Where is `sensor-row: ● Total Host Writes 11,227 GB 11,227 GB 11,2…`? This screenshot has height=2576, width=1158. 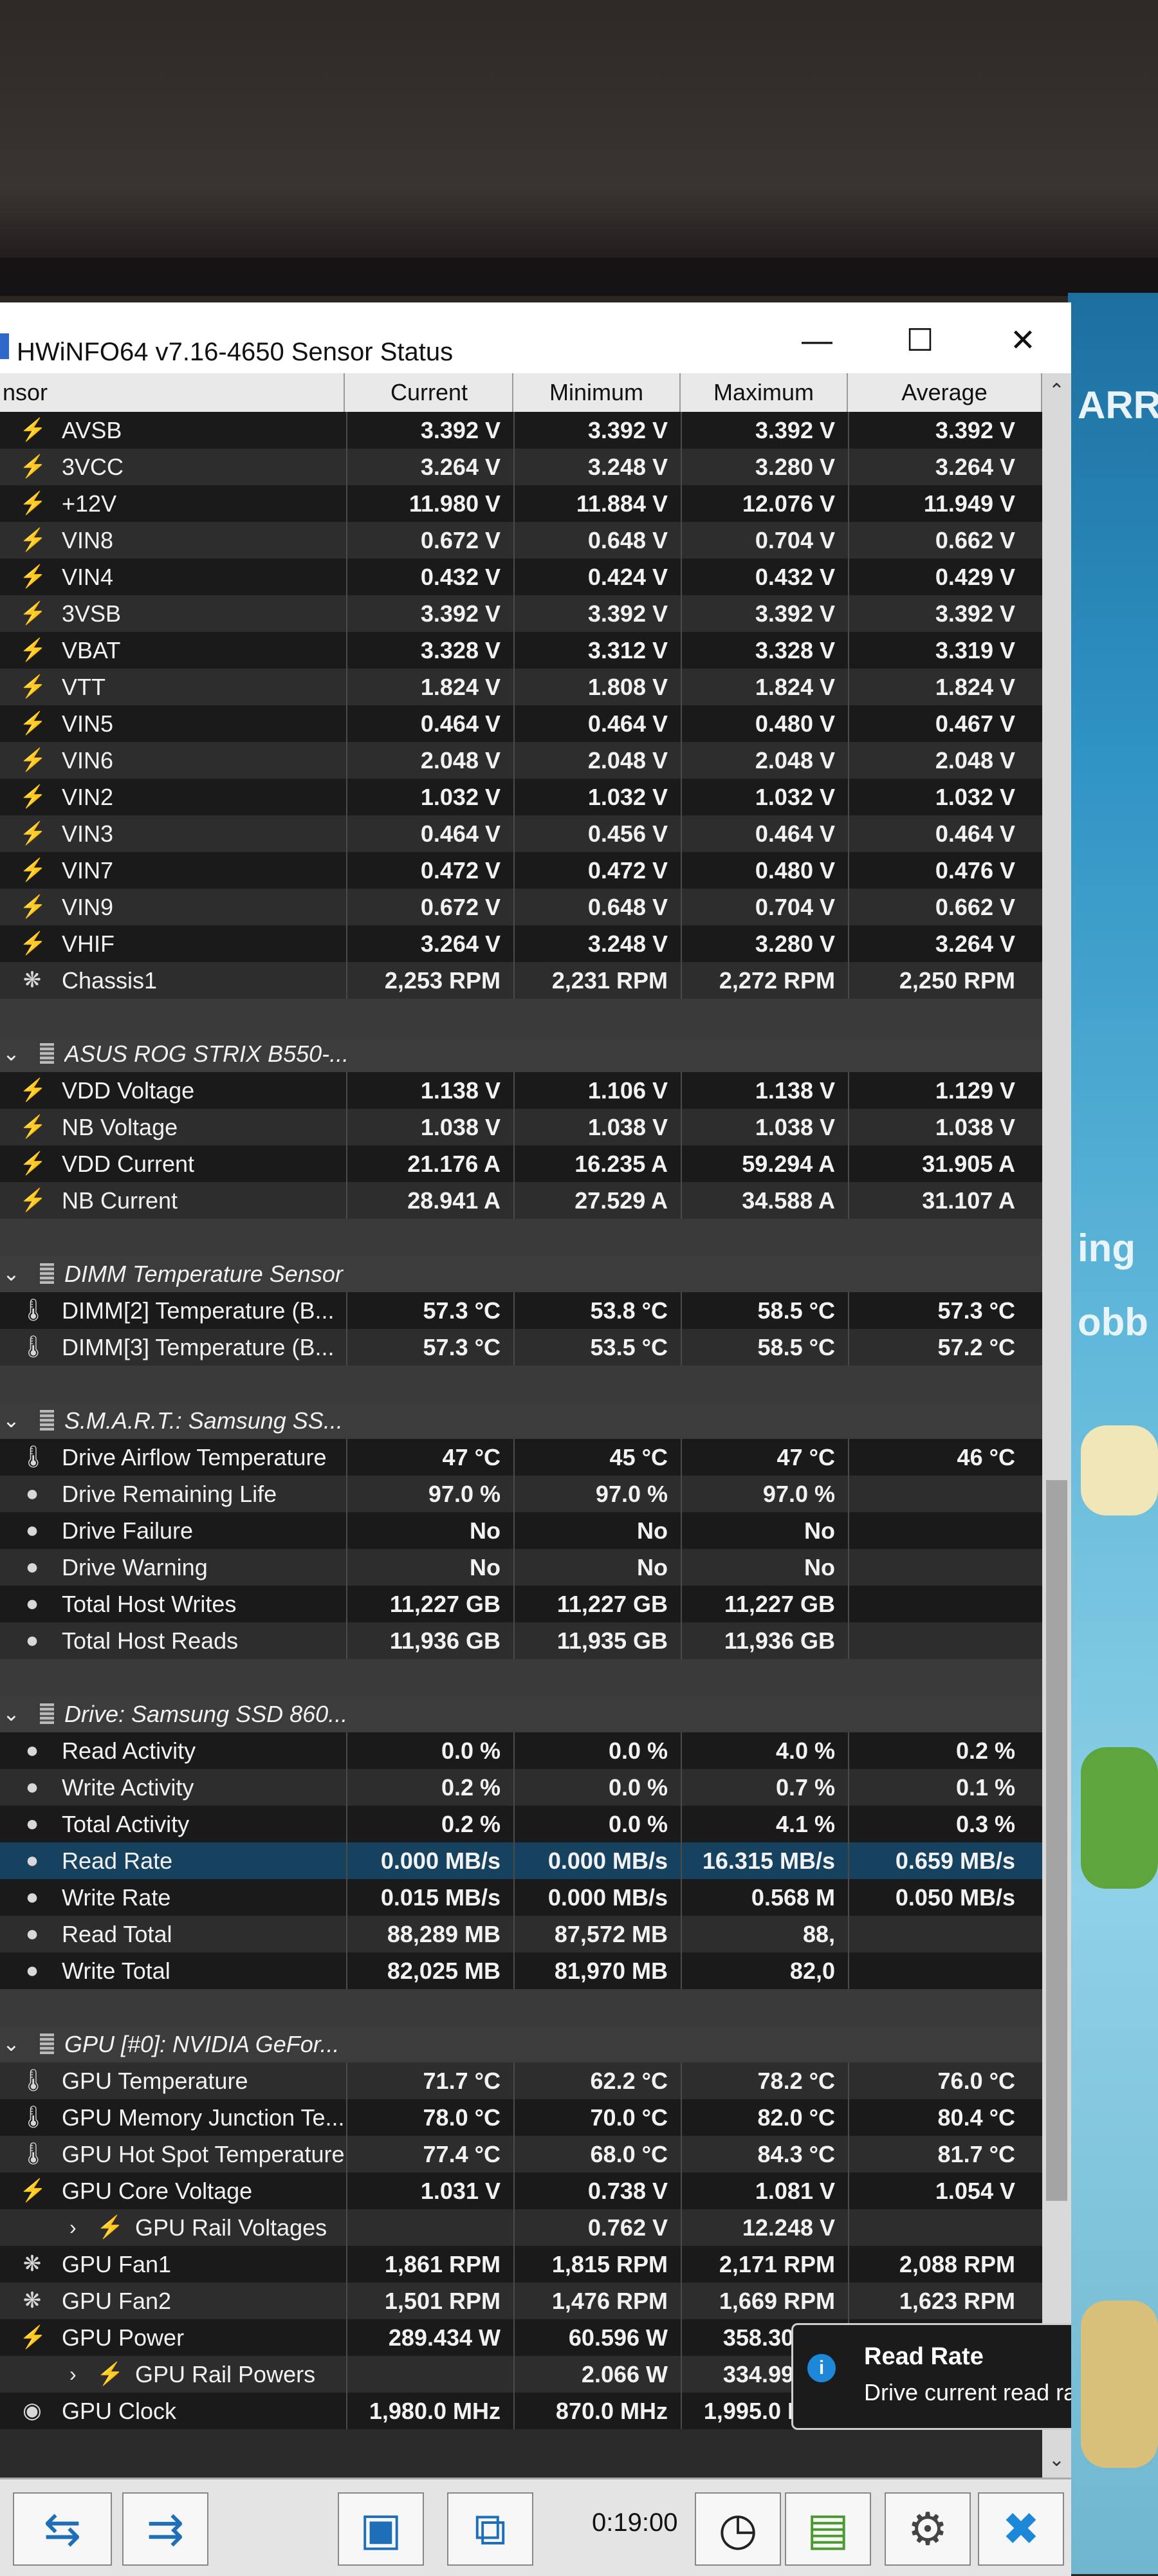 sensor-row: ● Total Host Writes 11,227 GB 11,227 GB 11,2… is located at coordinates (521, 1604).